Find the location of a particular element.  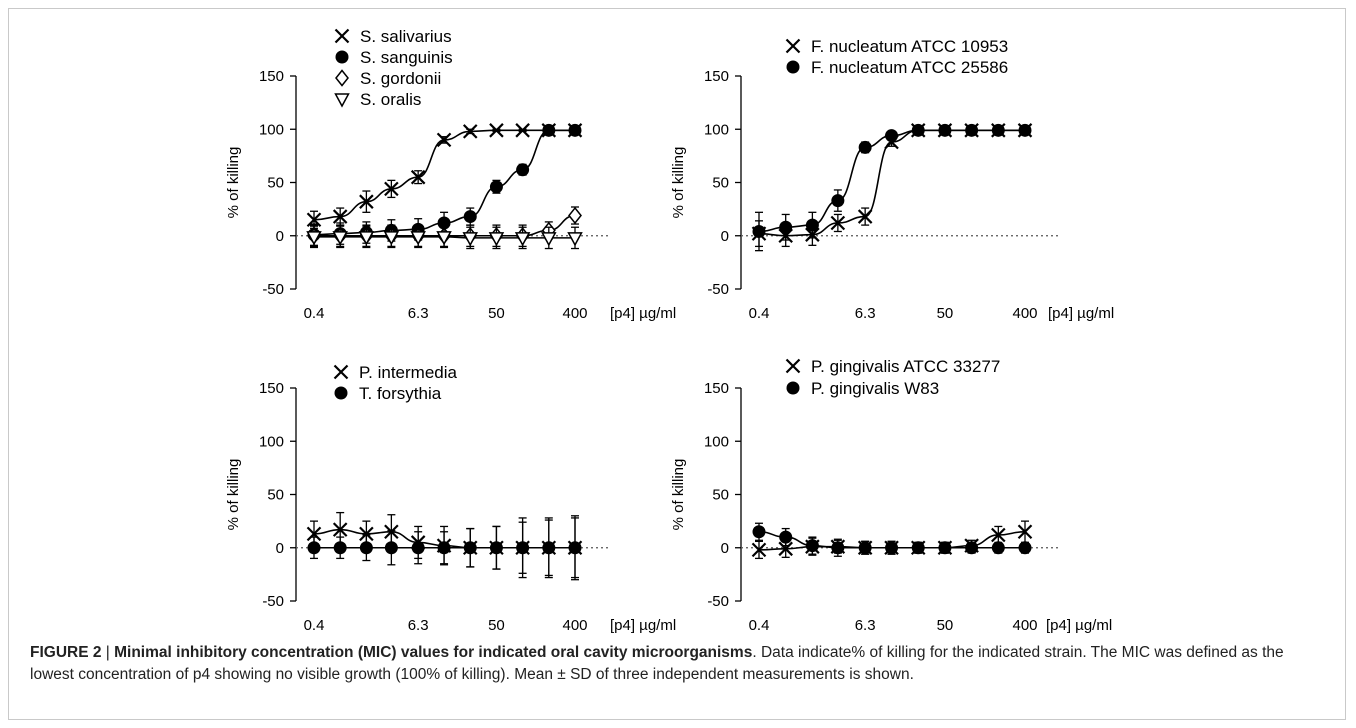

legend-label: T. forsythia is located at coordinates (400, 393).